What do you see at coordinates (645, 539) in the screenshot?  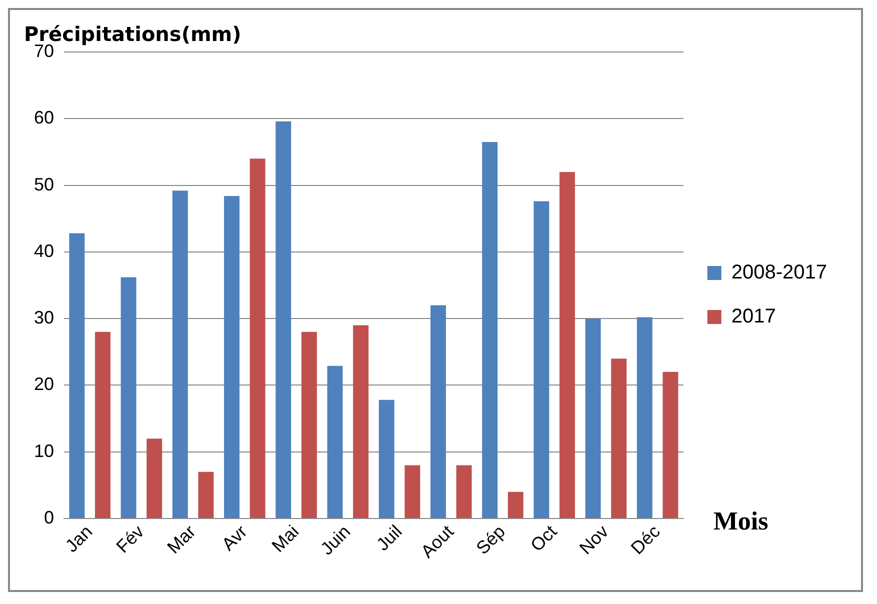 I see `x-tick-label: Déc` at bounding box center [645, 539].